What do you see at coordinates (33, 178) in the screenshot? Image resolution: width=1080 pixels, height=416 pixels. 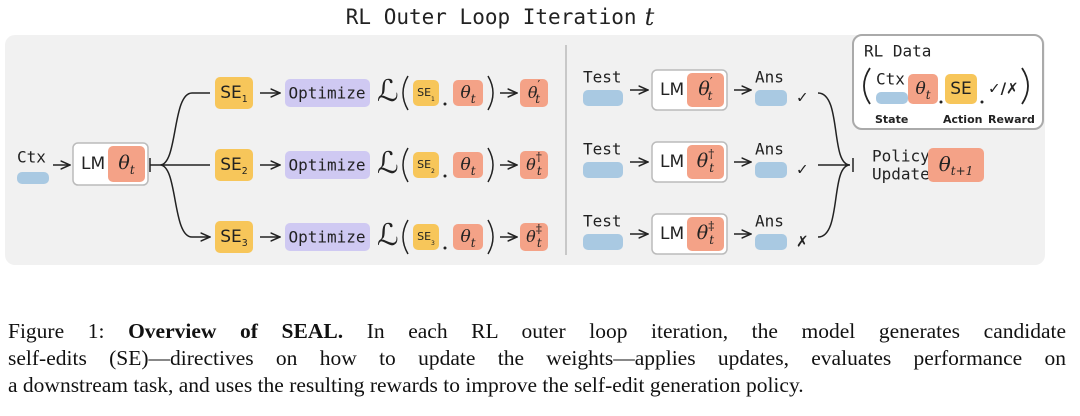 I see `context-box` at bounding box center [33, 178].